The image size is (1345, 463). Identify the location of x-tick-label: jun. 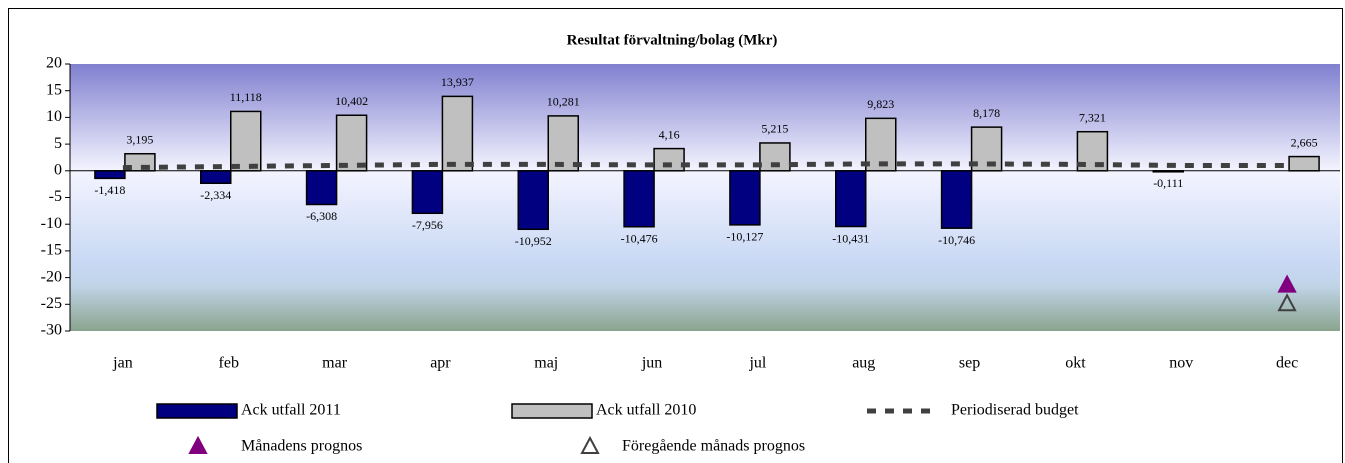
(651, 363).